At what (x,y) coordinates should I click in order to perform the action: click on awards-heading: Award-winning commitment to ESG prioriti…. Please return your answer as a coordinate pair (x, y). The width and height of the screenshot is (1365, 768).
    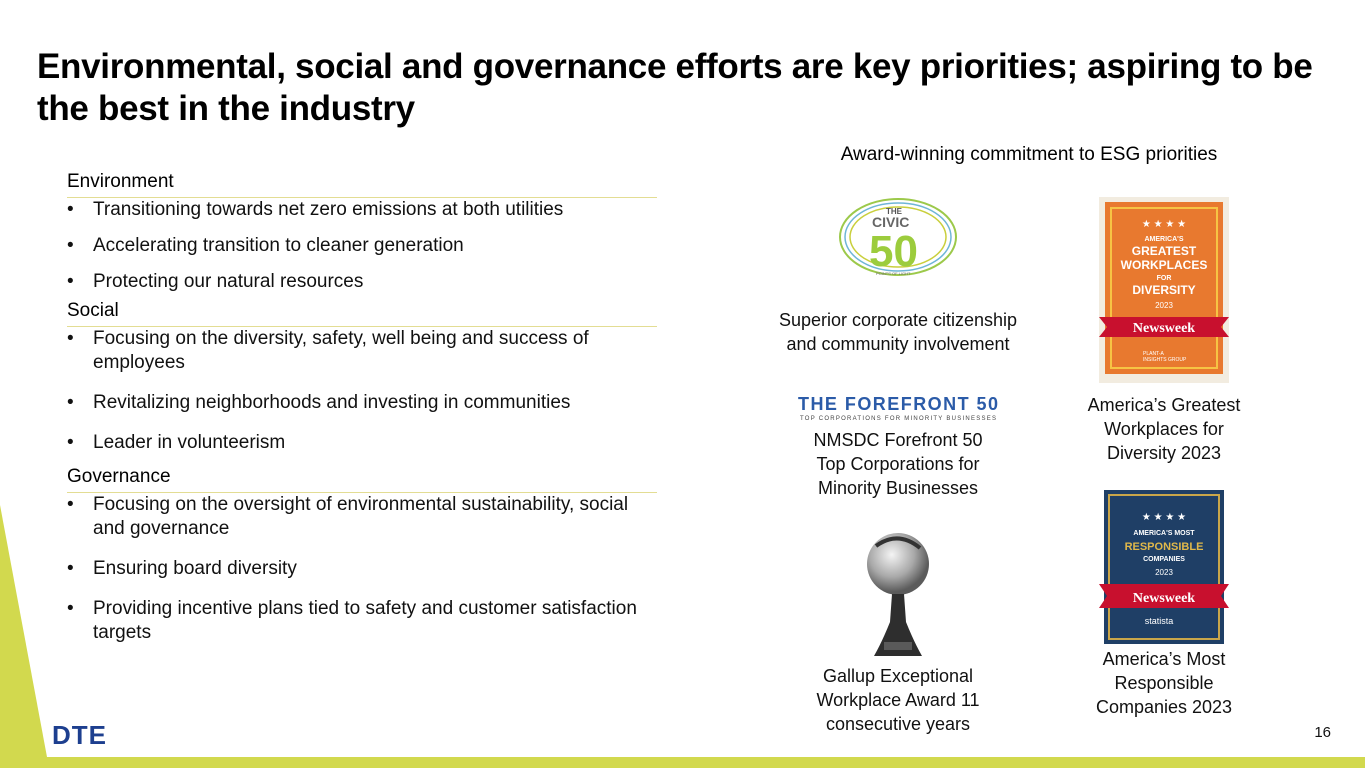
    Looking at the image, I should click on (1029, 154).